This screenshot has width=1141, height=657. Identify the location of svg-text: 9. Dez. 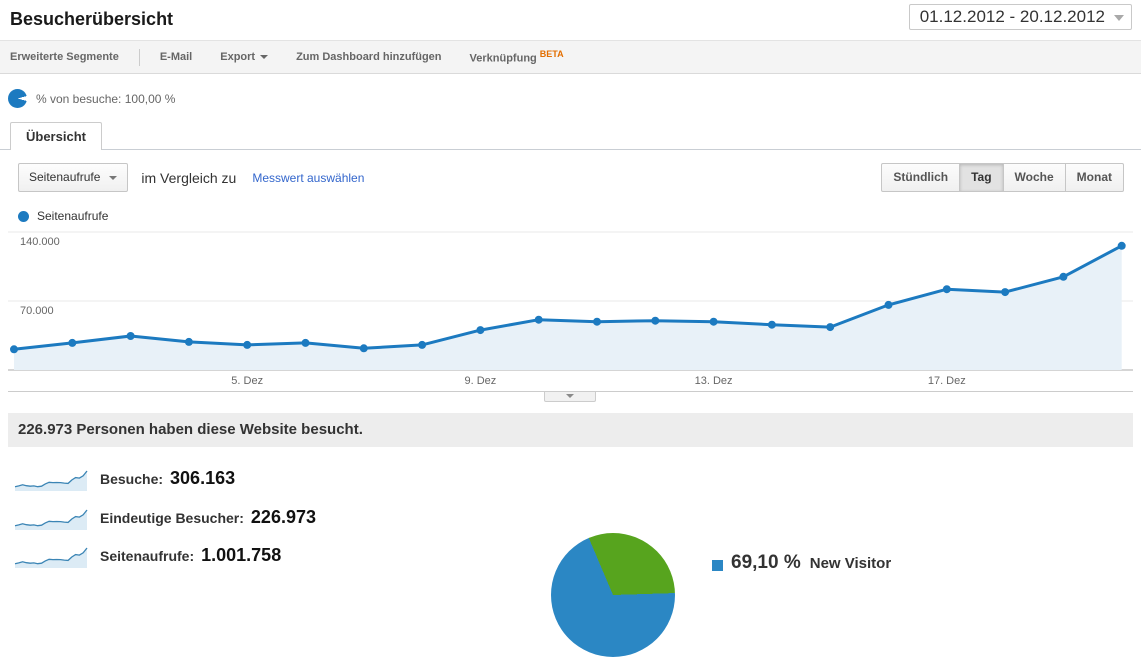
(481, 381).